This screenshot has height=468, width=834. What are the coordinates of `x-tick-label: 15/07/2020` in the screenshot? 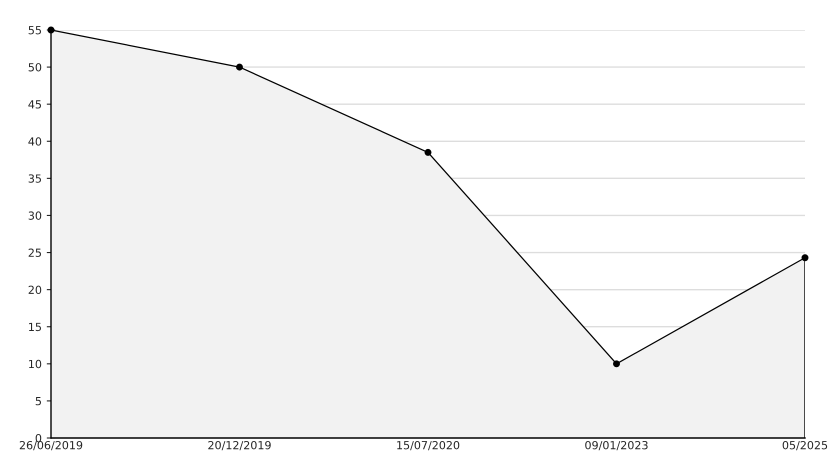 It's located at (428, 445).